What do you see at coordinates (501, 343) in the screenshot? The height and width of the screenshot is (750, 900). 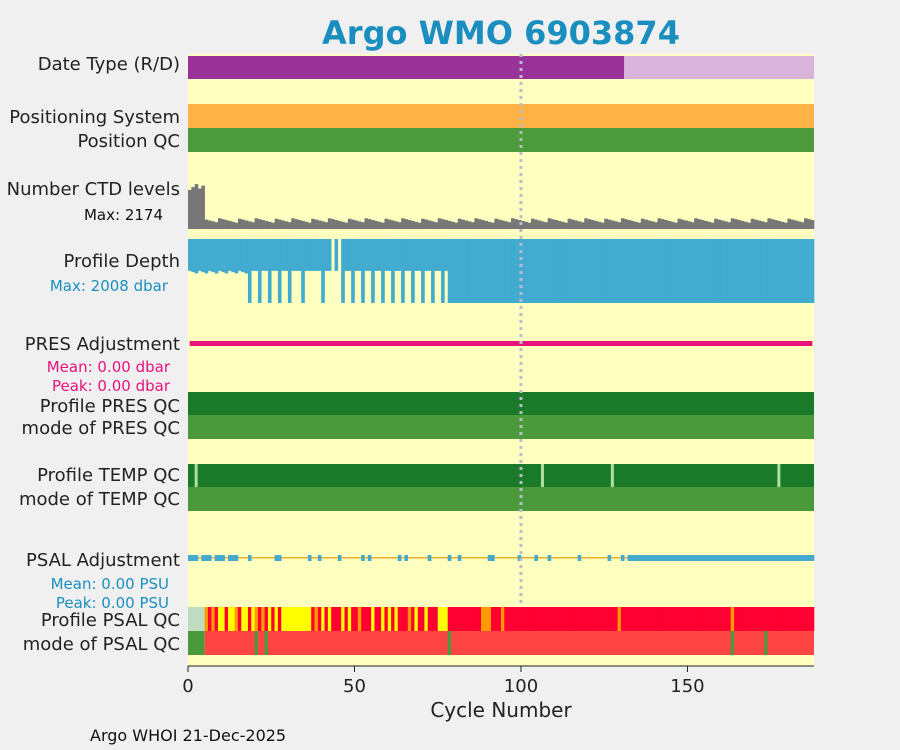 I see `pres-adjustment-line` at bounding box center [501, 343].